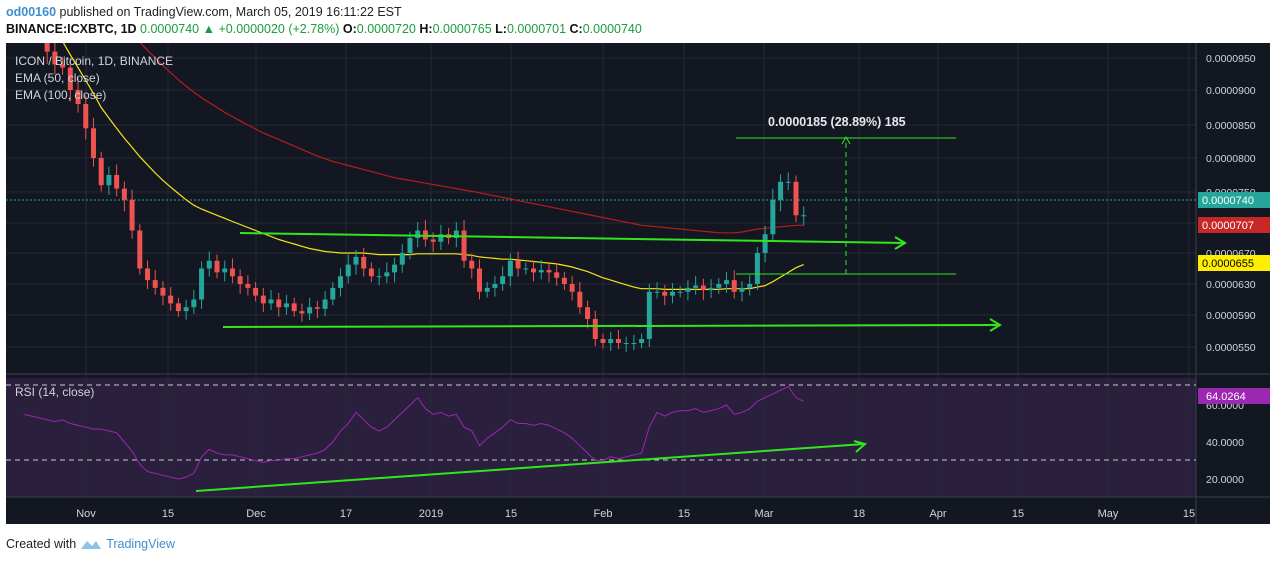  I want to click on price-tick-label: 0.0000630, so click(1231, 285).